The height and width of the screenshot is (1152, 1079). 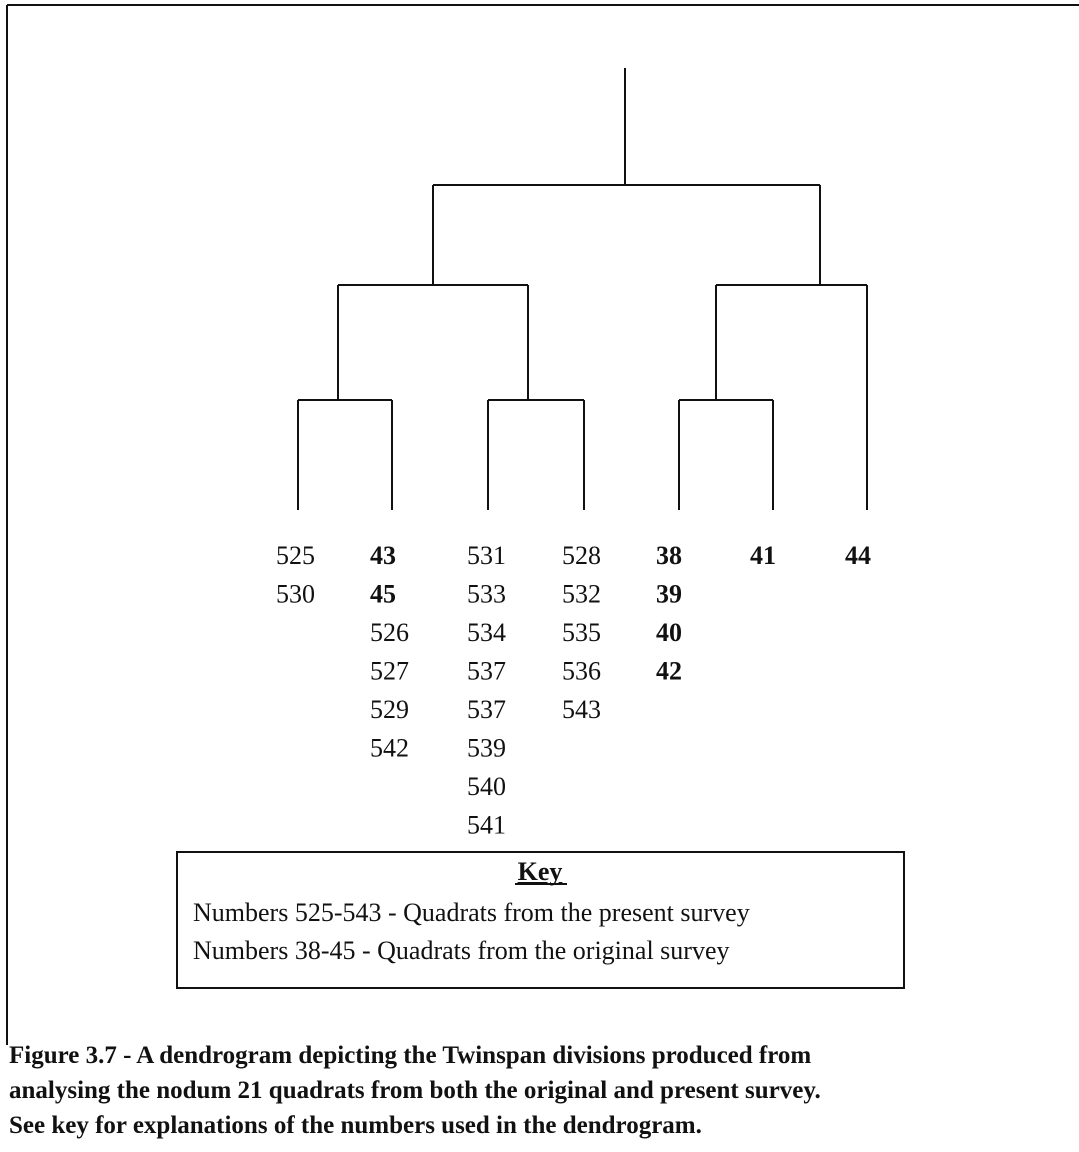 I want to click on leaf-label: 527, so click(x=389, y=671).